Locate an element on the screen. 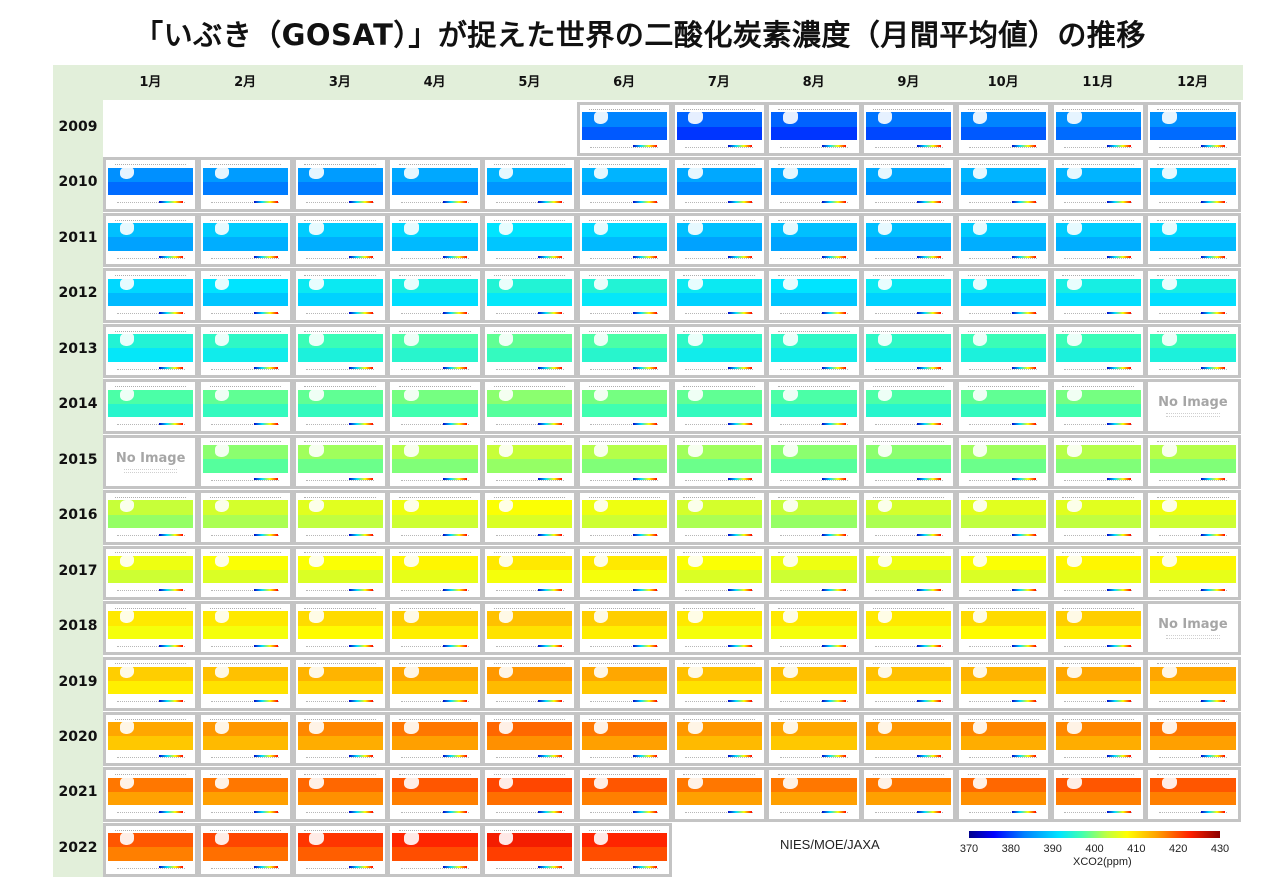  year-label: 2013 is located at coordinates (78, 348).